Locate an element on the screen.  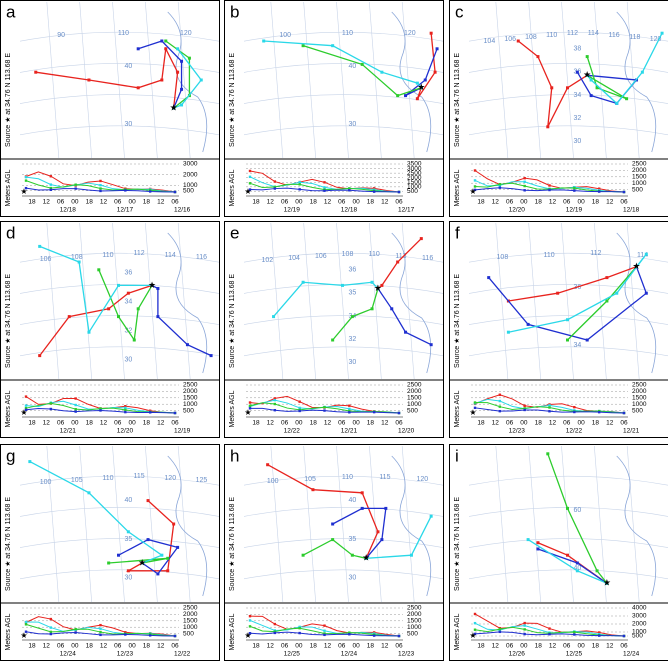
height-tick-label: 3000 is located at coordinates (639, 616).